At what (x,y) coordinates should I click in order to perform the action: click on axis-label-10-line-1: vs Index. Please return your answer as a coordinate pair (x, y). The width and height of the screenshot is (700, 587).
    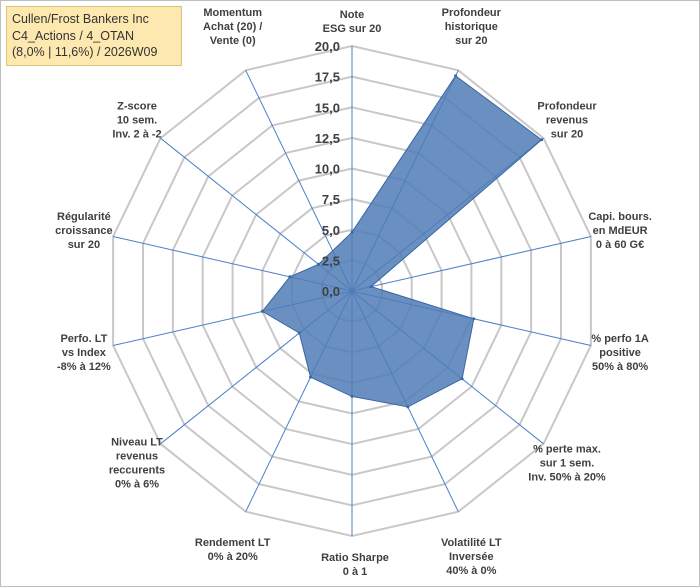
    Looking at the image, I should click on (84, 353).